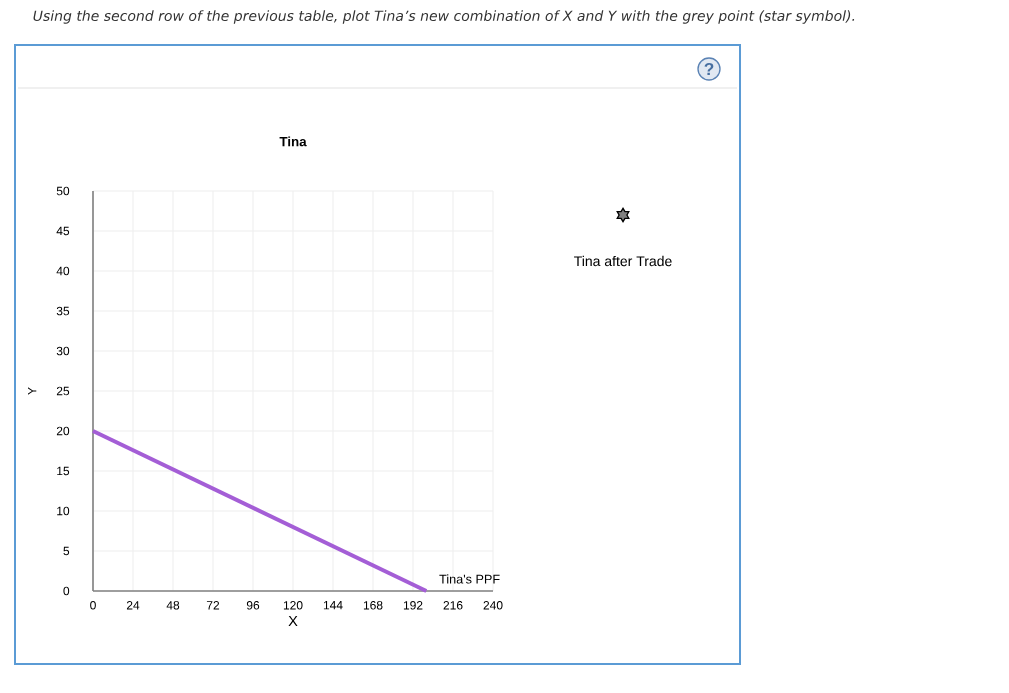  What do you see at coordinates (63, 351) in the screenshot?
I see `y-tick-label: 30` at bounding box center [63, 351].